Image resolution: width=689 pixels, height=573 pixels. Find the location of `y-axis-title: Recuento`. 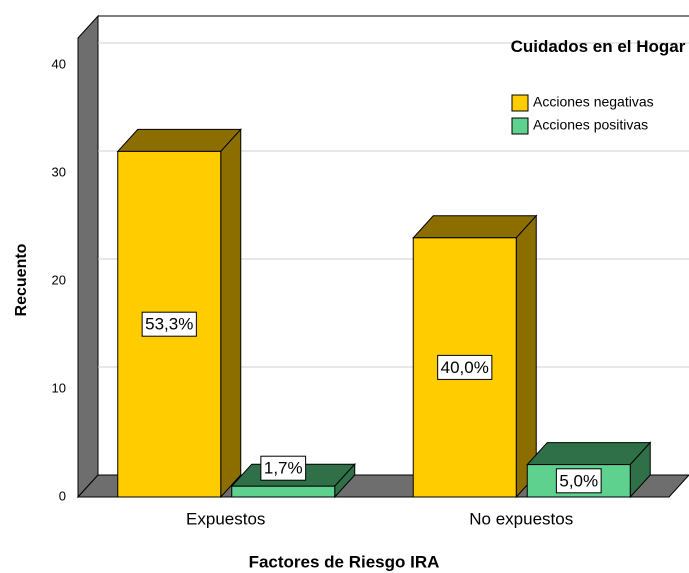

y-axis-title: Recuento is located at coordinates (21, 279).